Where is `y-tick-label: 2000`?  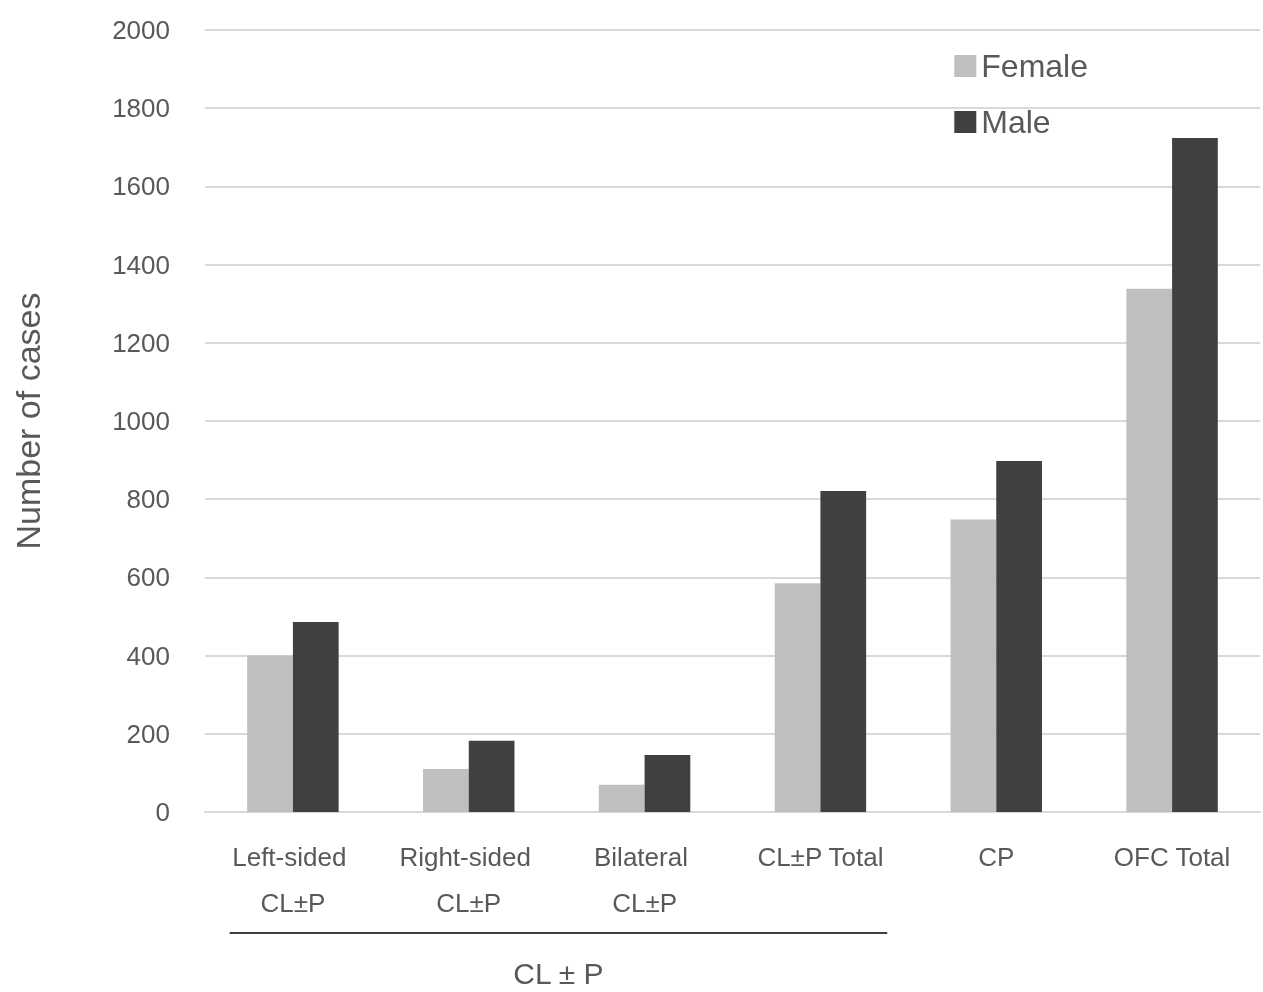 y-tick-label: 2000 is located at coordinates (141, 30).